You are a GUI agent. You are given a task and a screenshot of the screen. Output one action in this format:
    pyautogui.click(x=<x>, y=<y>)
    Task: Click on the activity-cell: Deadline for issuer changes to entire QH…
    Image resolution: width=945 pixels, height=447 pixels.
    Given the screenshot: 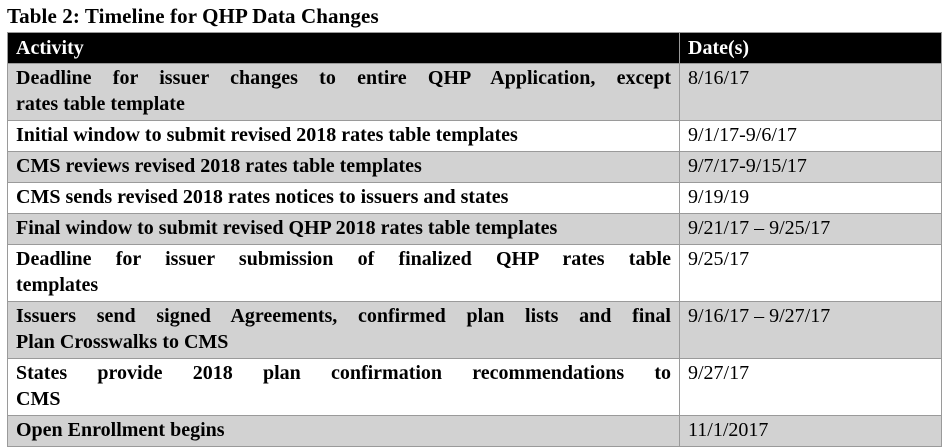 What is the action you would take?
    pyautogui.click(x=343, y=92)
    